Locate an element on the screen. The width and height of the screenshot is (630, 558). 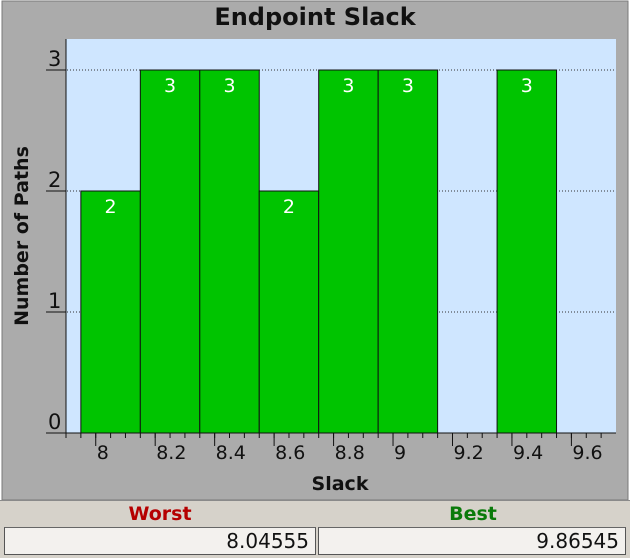
x-tick-label: 8.2 is located at coordinates (171, 453).